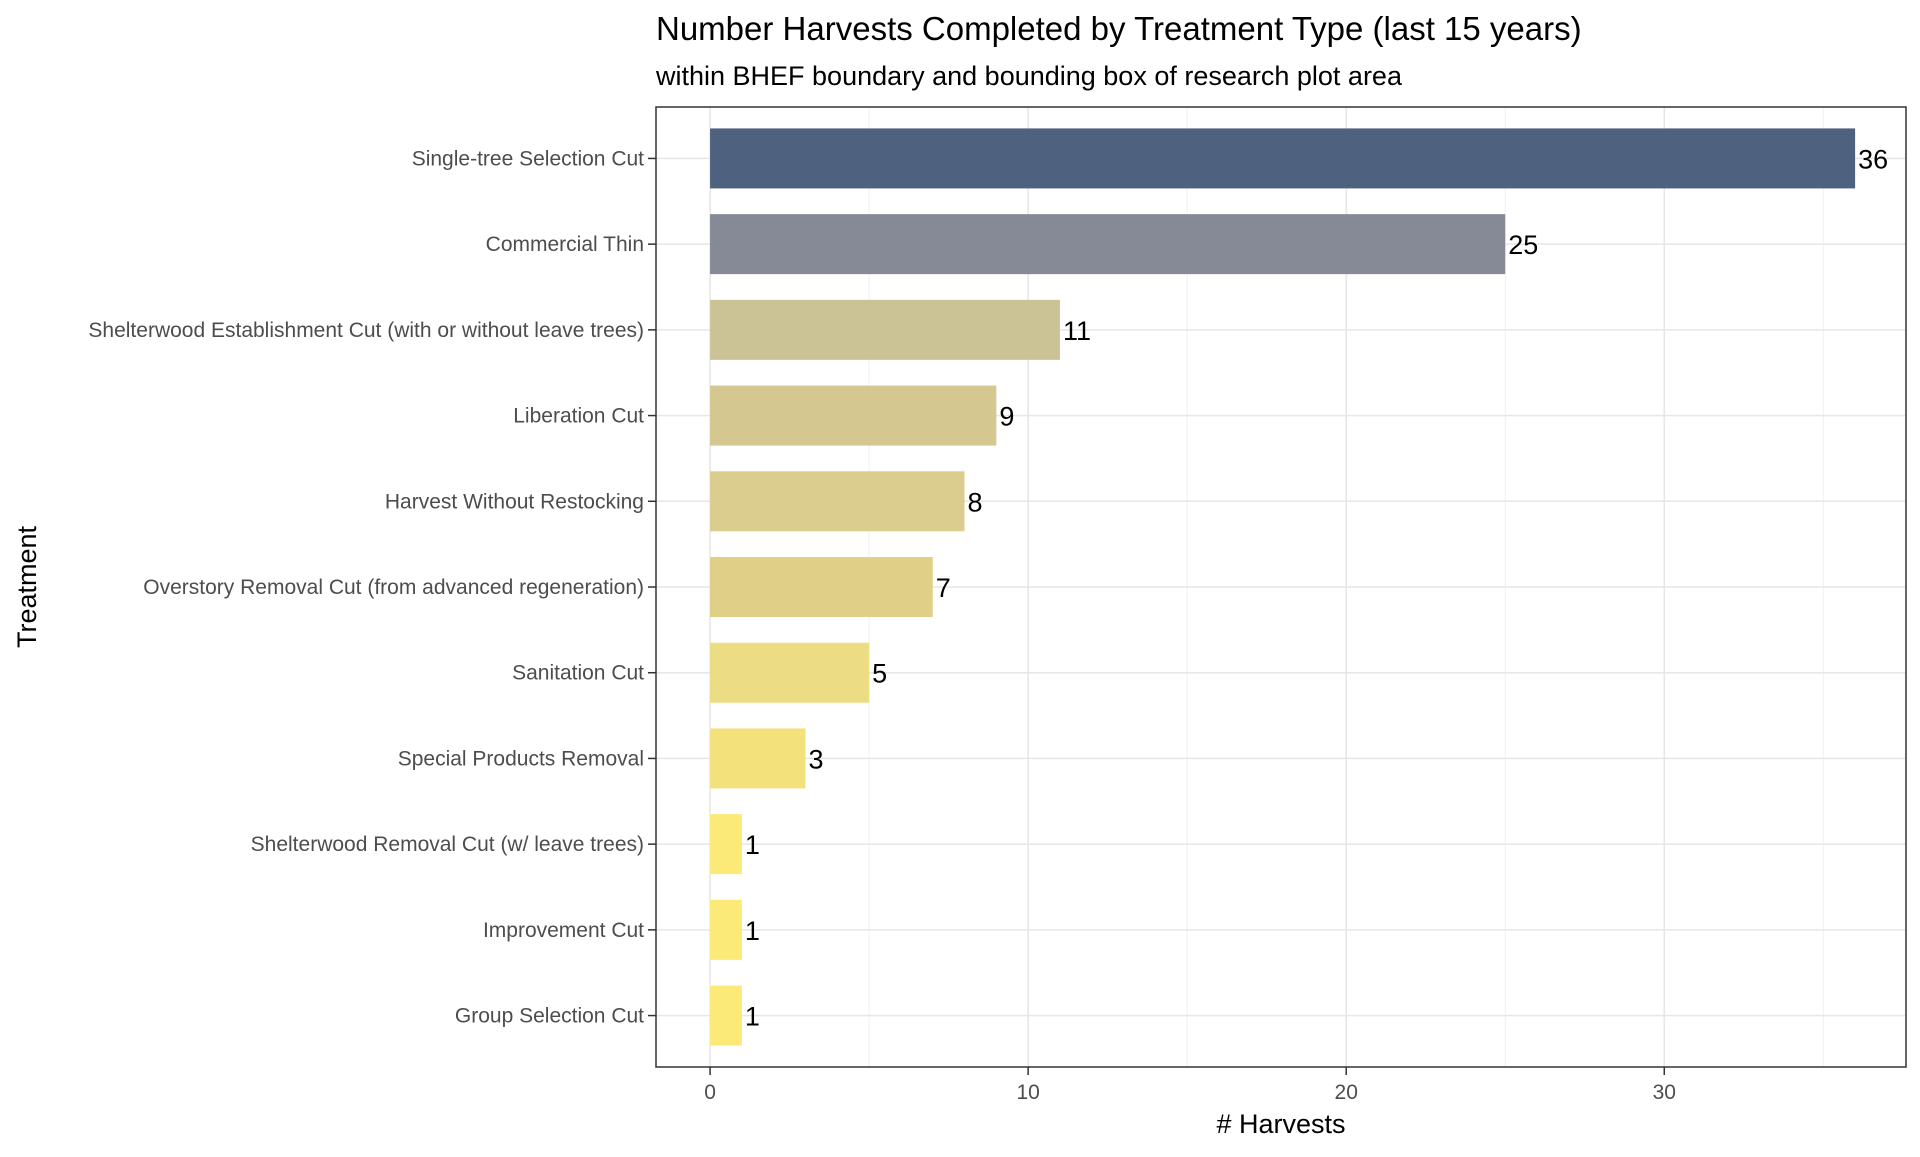 This screenshot has height=1157, width=1920. Describe the element at coordinates (1280, 1124) in the screenshot. I see `x-axis-title: # Harvests` at that location.